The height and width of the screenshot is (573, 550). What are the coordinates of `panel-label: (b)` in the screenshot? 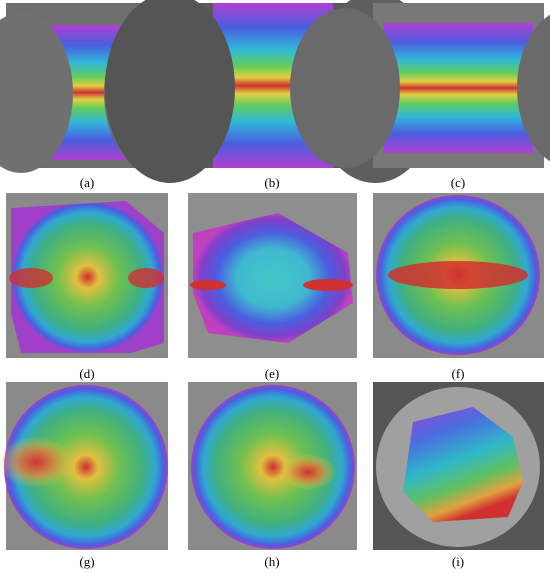 It's located at (271, 182).